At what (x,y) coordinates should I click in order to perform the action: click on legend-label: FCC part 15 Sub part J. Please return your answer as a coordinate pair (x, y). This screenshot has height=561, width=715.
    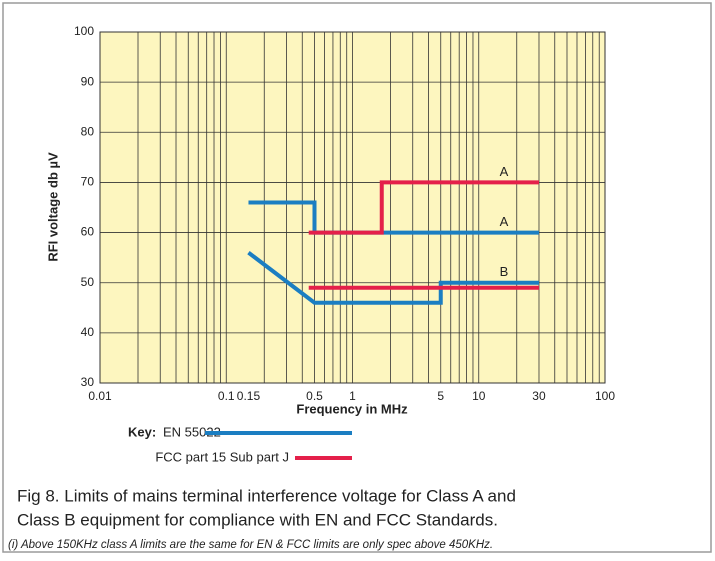
    Looking at the image, I should click on (222, 456).